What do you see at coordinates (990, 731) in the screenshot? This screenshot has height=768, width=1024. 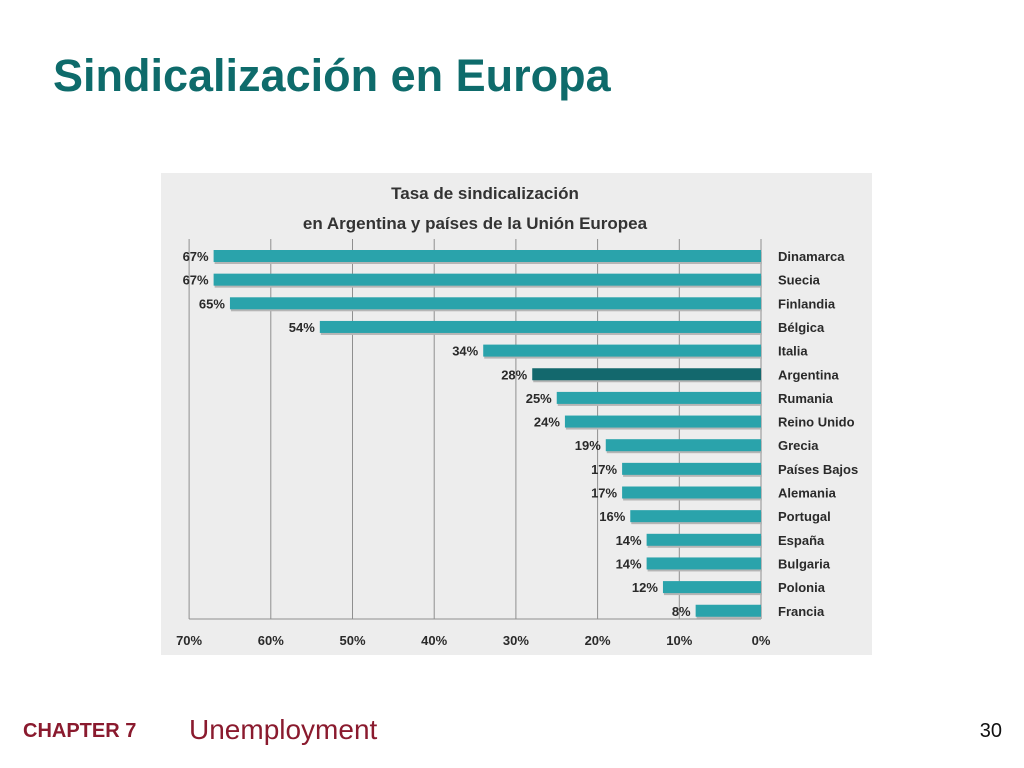 I see `page-number: 30` at bounding box center [990, 731].